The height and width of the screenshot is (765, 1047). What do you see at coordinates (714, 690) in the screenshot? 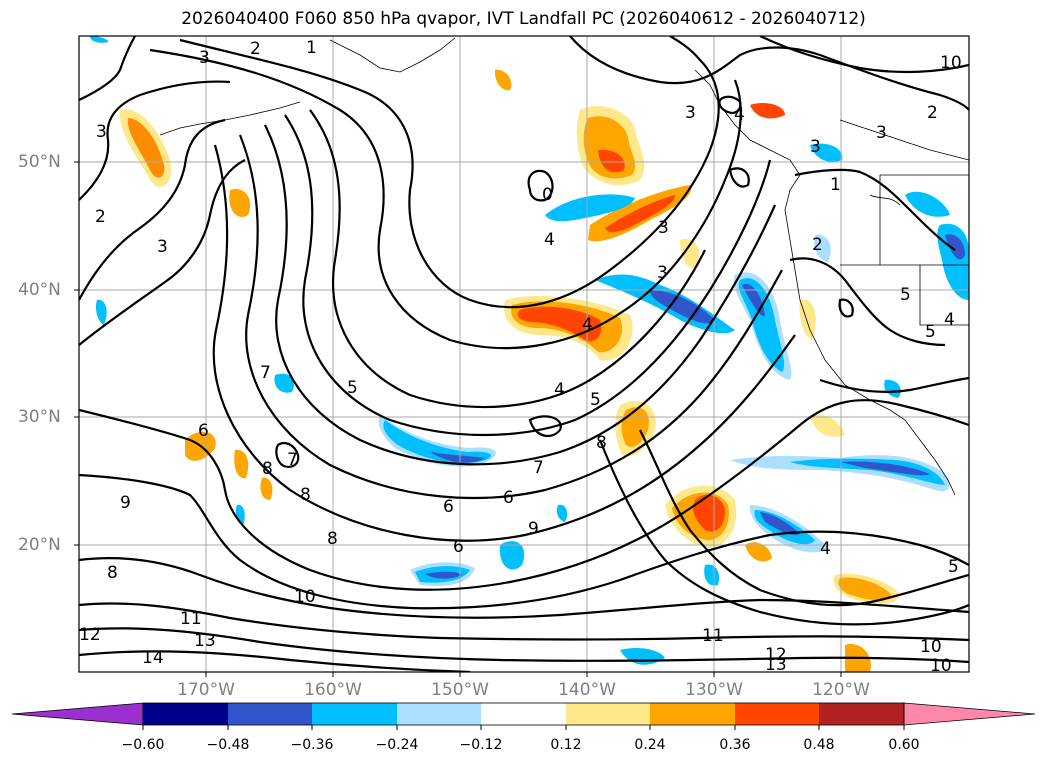
I see `lon-label-130w: 130°W` at bounding box center [714, 690].